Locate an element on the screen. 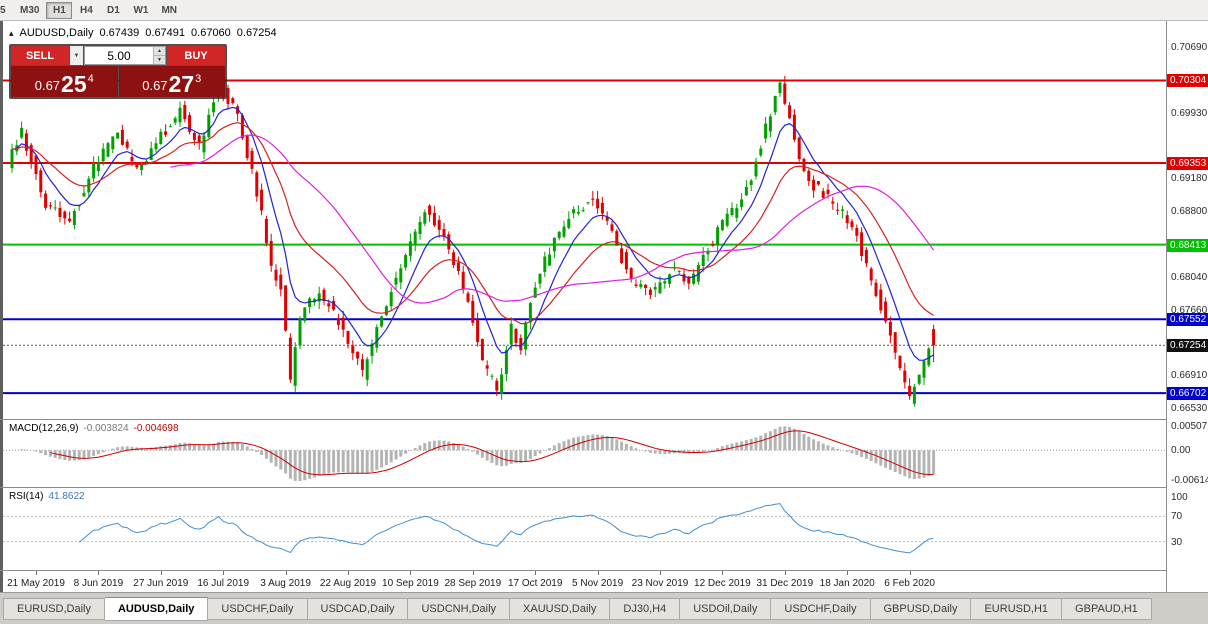 The width and height of the screenshot is (1208, 624). spin-down-icon: ▼ is located at coordinates (159, 60).